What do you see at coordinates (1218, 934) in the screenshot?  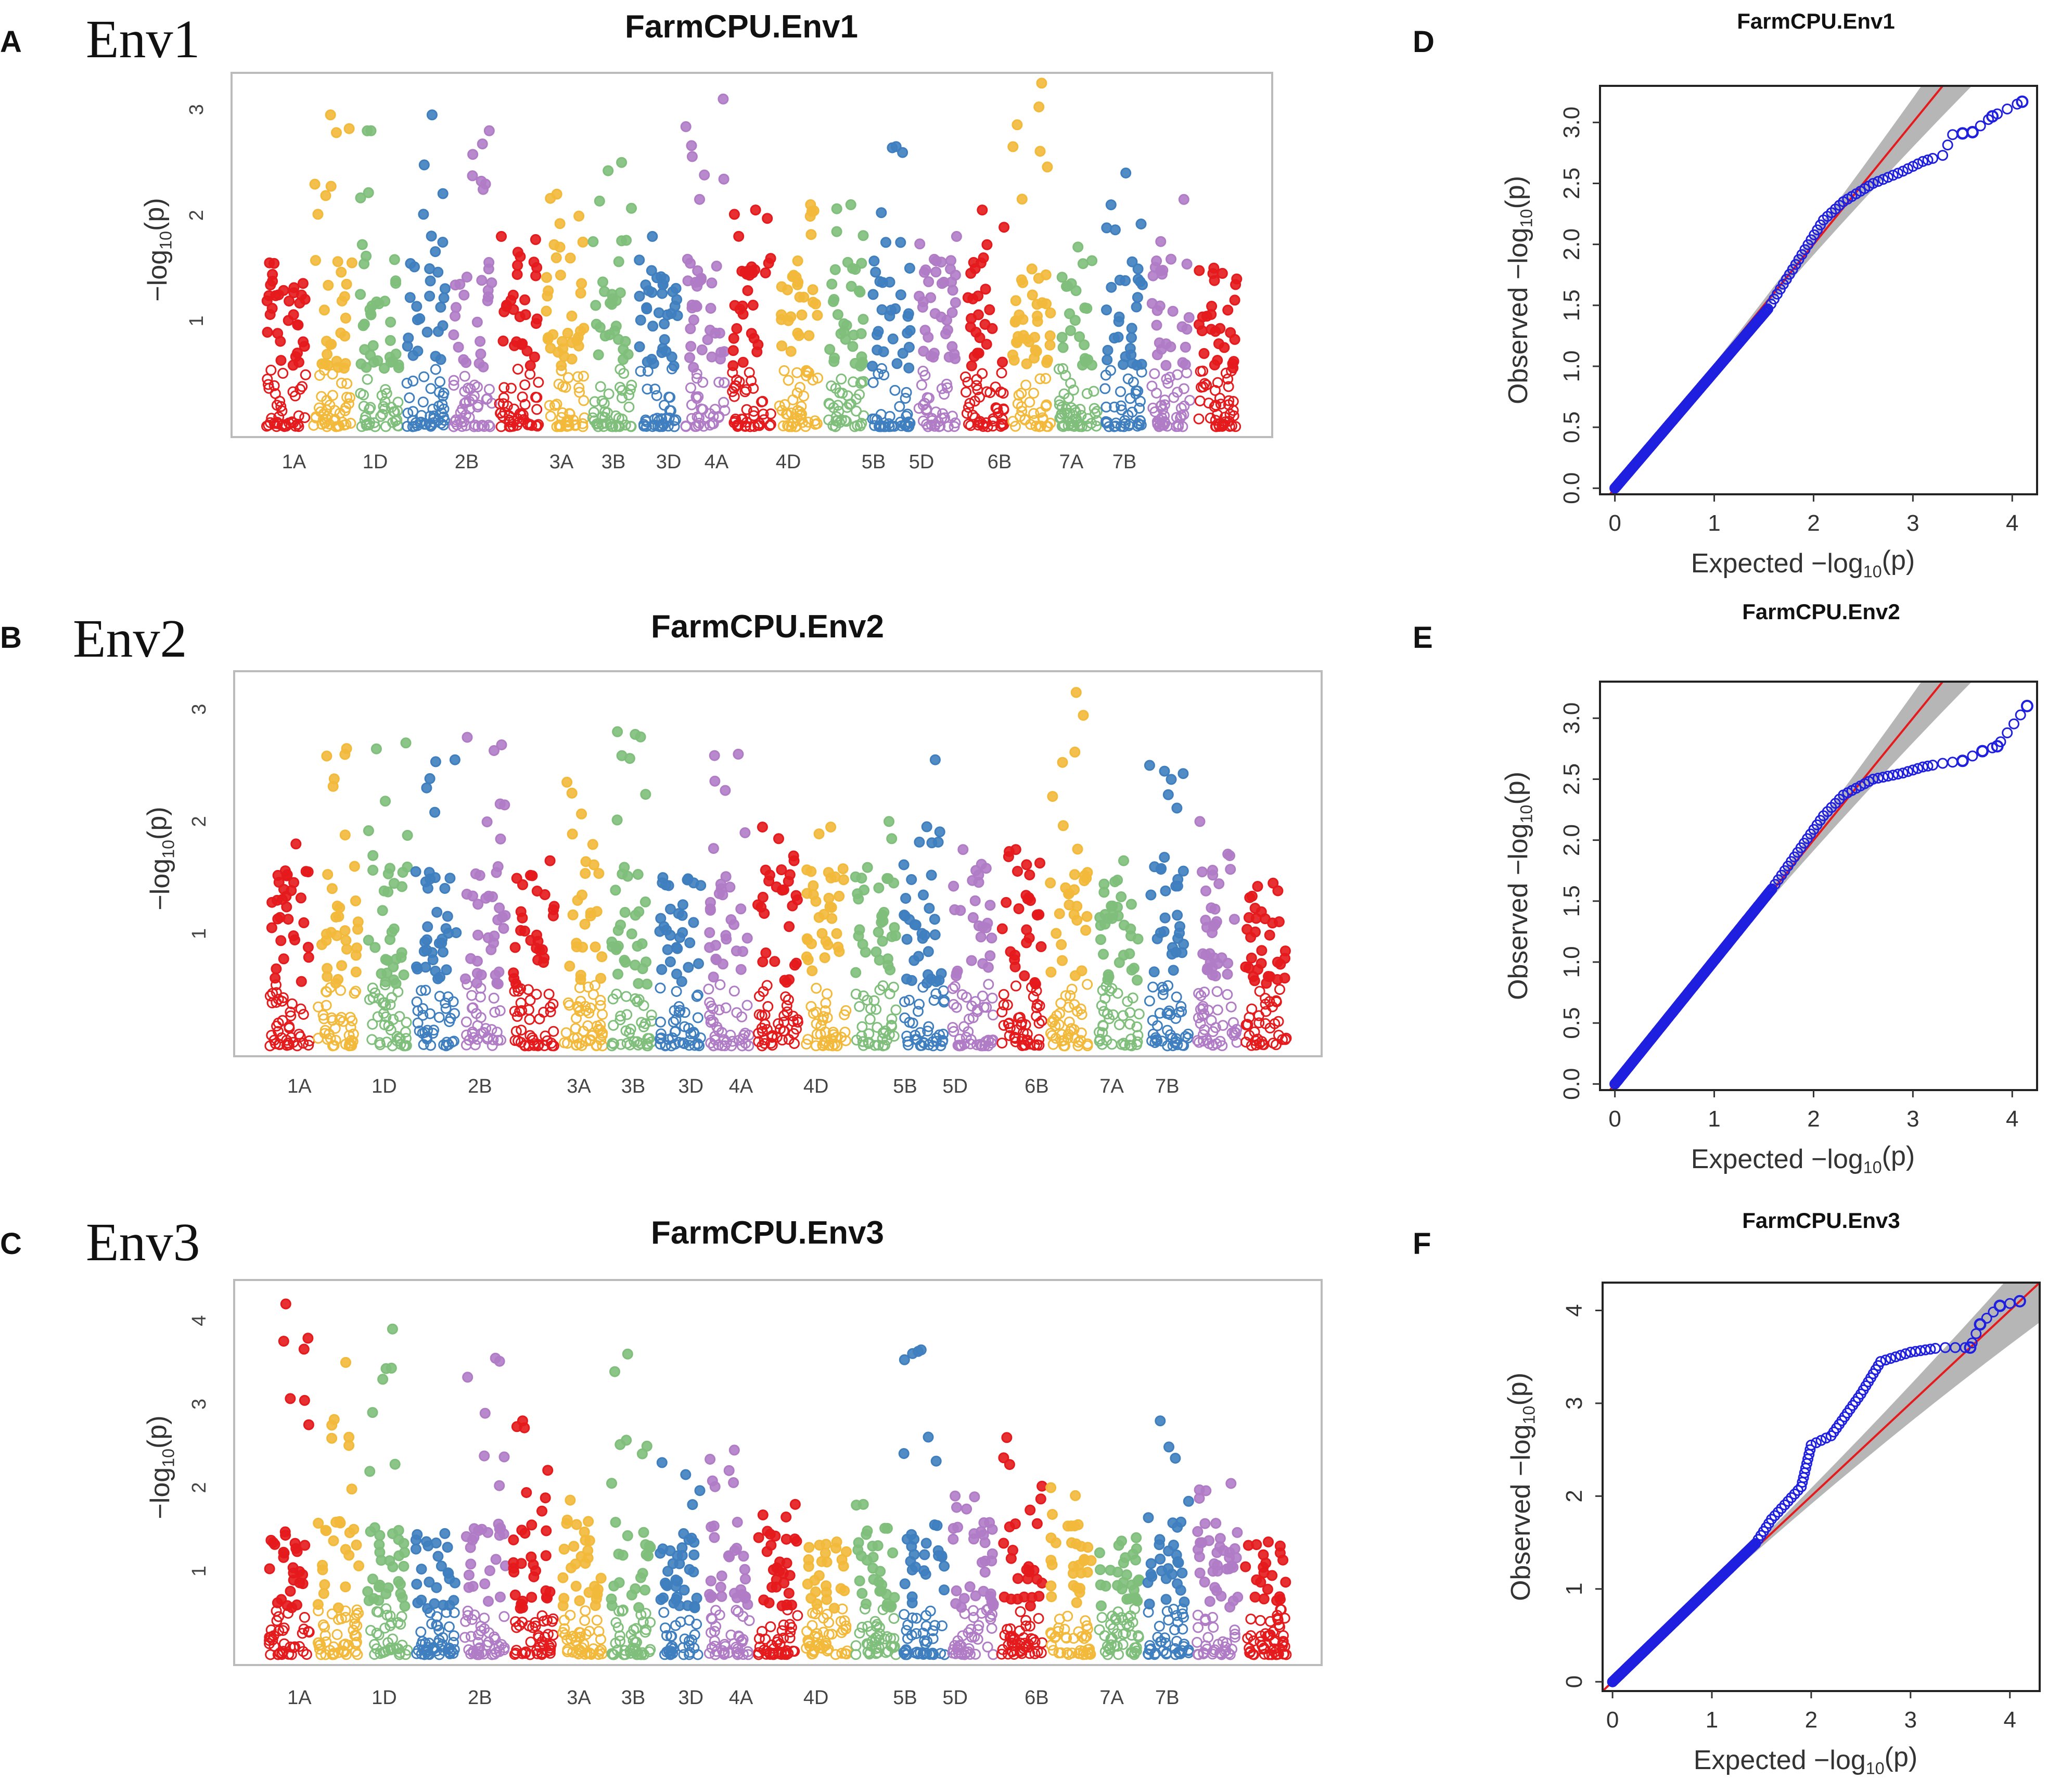 I see `chromosome-7B` at bounding box center [1218, 934].